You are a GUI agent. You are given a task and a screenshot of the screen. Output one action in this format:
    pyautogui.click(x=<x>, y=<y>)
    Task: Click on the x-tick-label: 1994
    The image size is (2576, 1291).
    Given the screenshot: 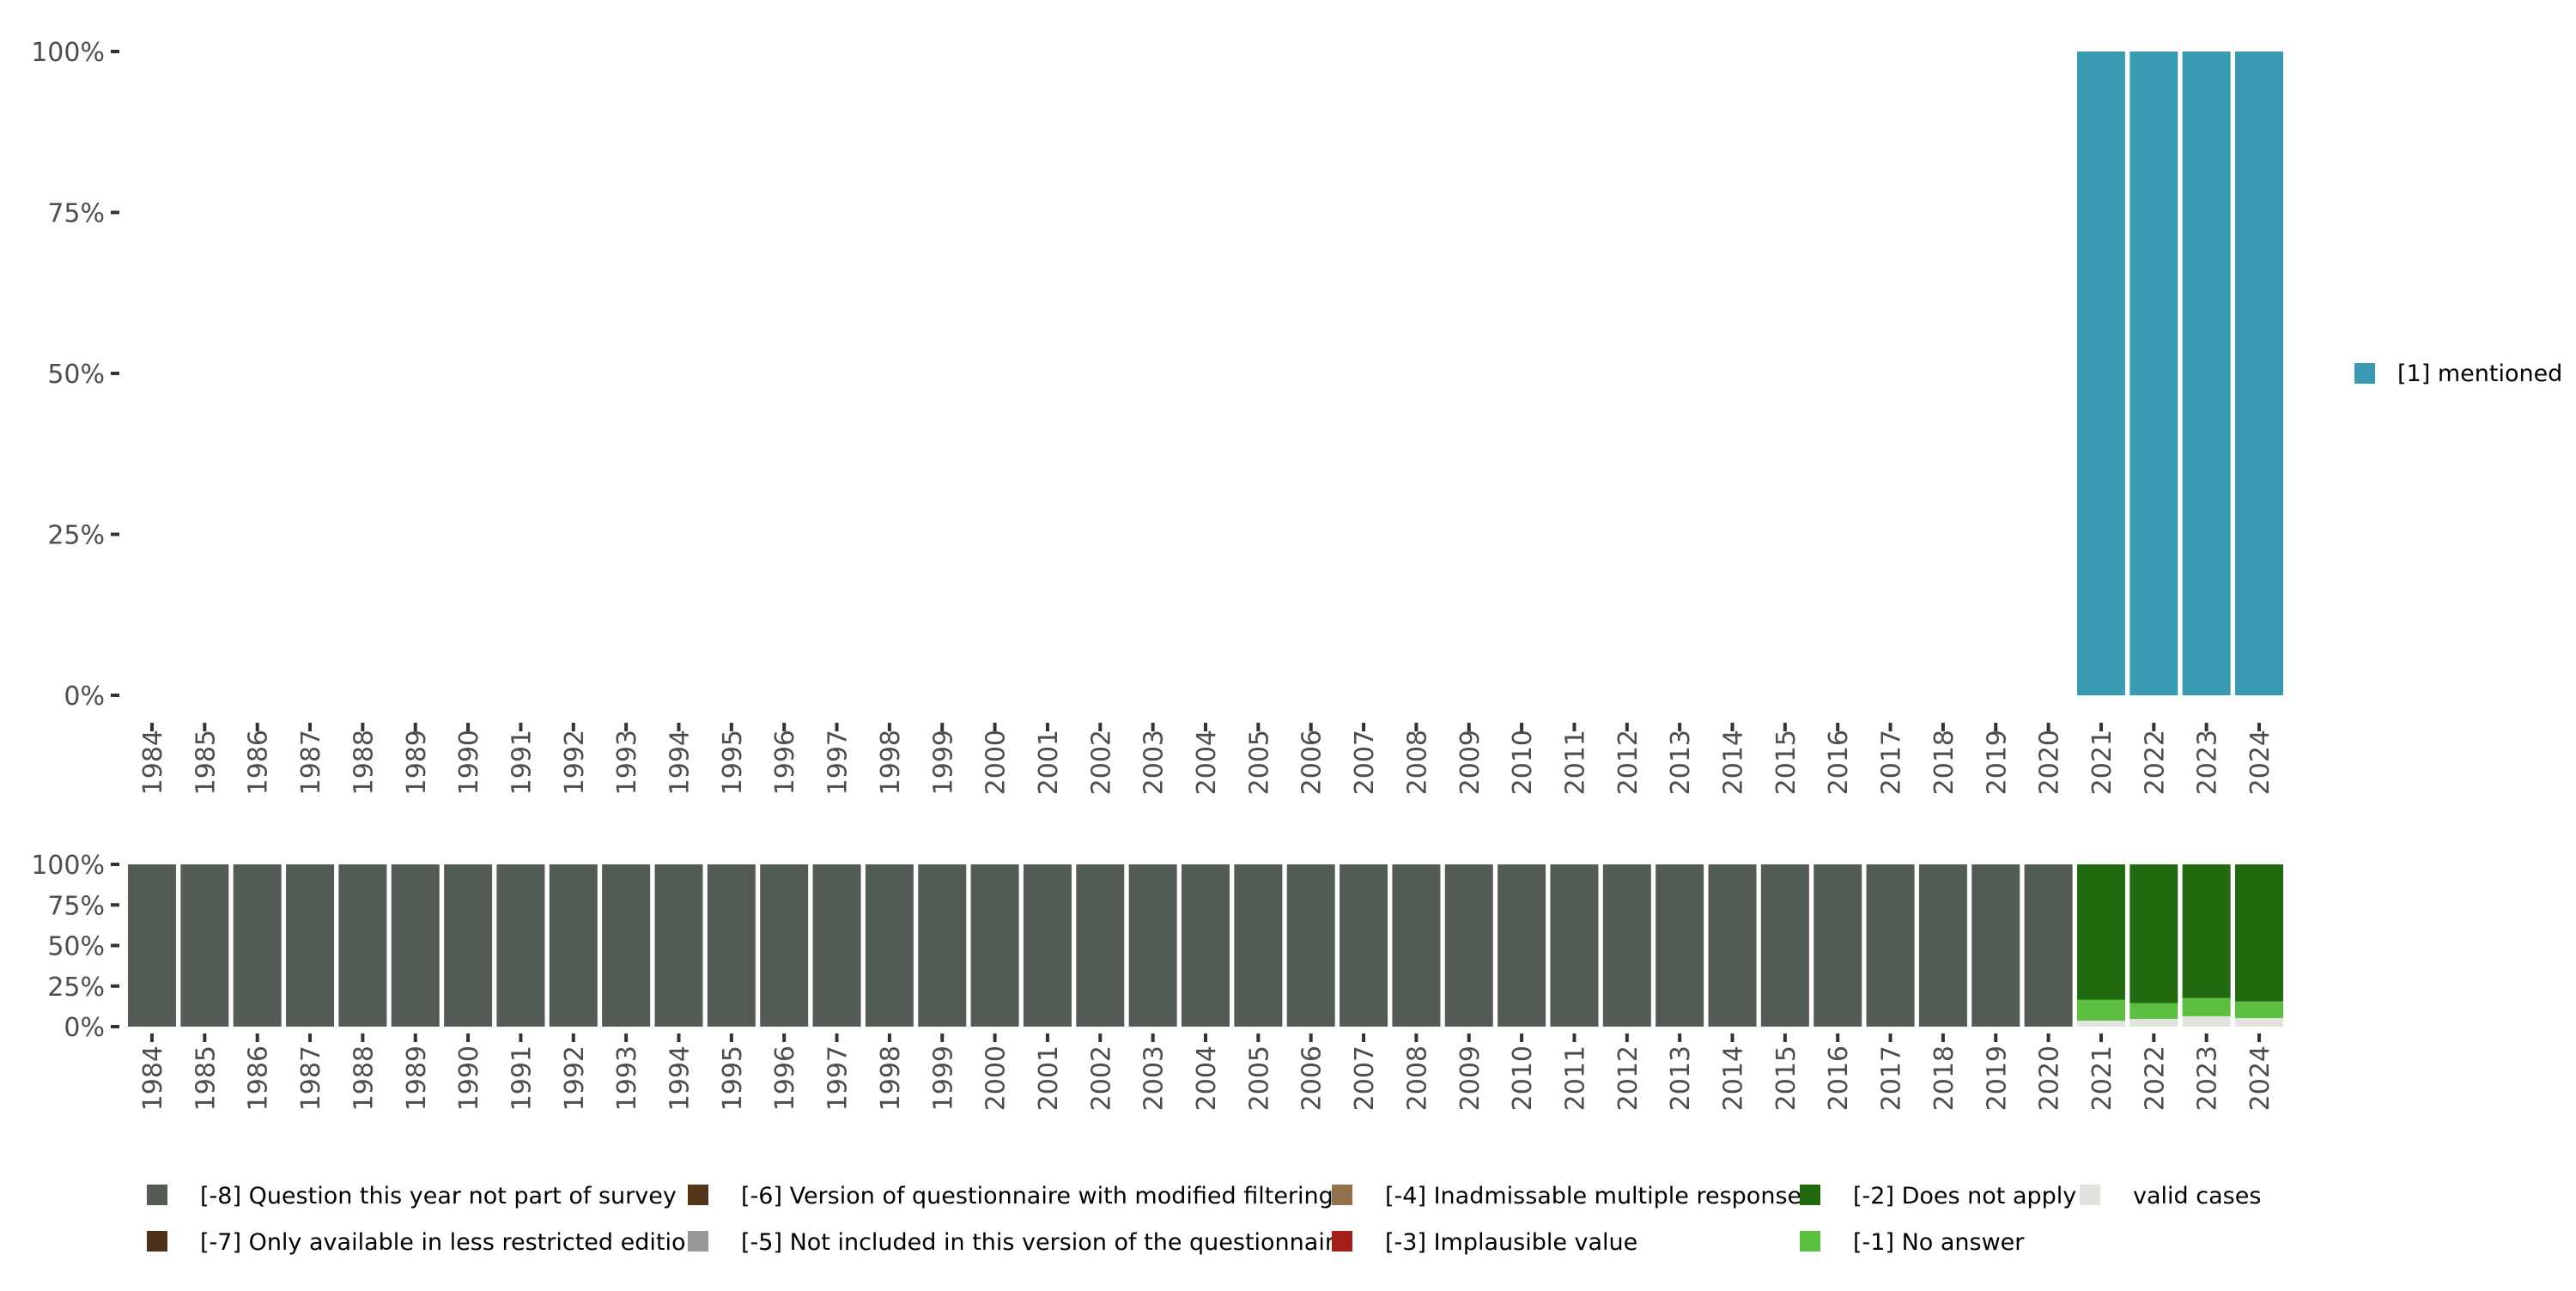 What is the action you would take?
    pyautogui.click(x=680, y=1078)
    